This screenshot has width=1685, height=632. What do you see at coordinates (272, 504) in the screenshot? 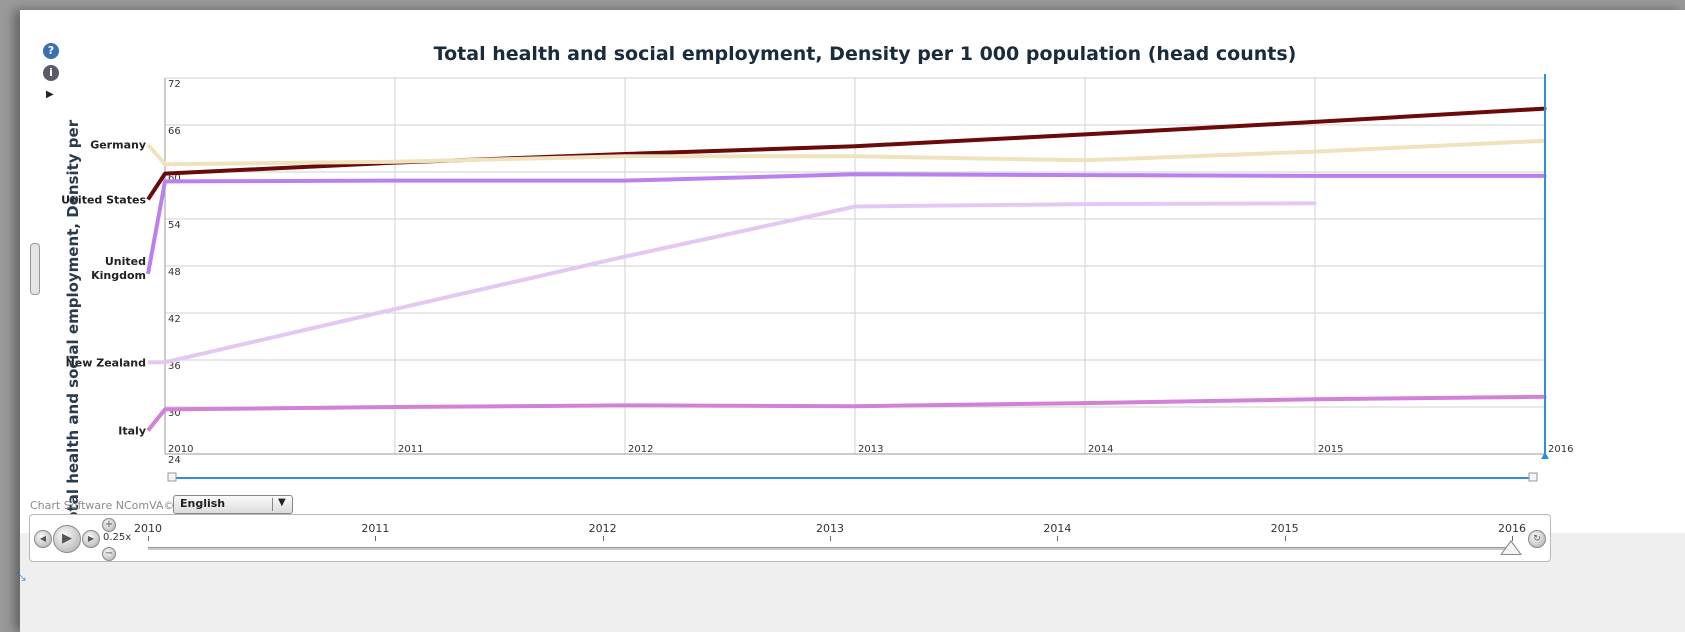
I see `language-divider` at bounding box center [272, 504].